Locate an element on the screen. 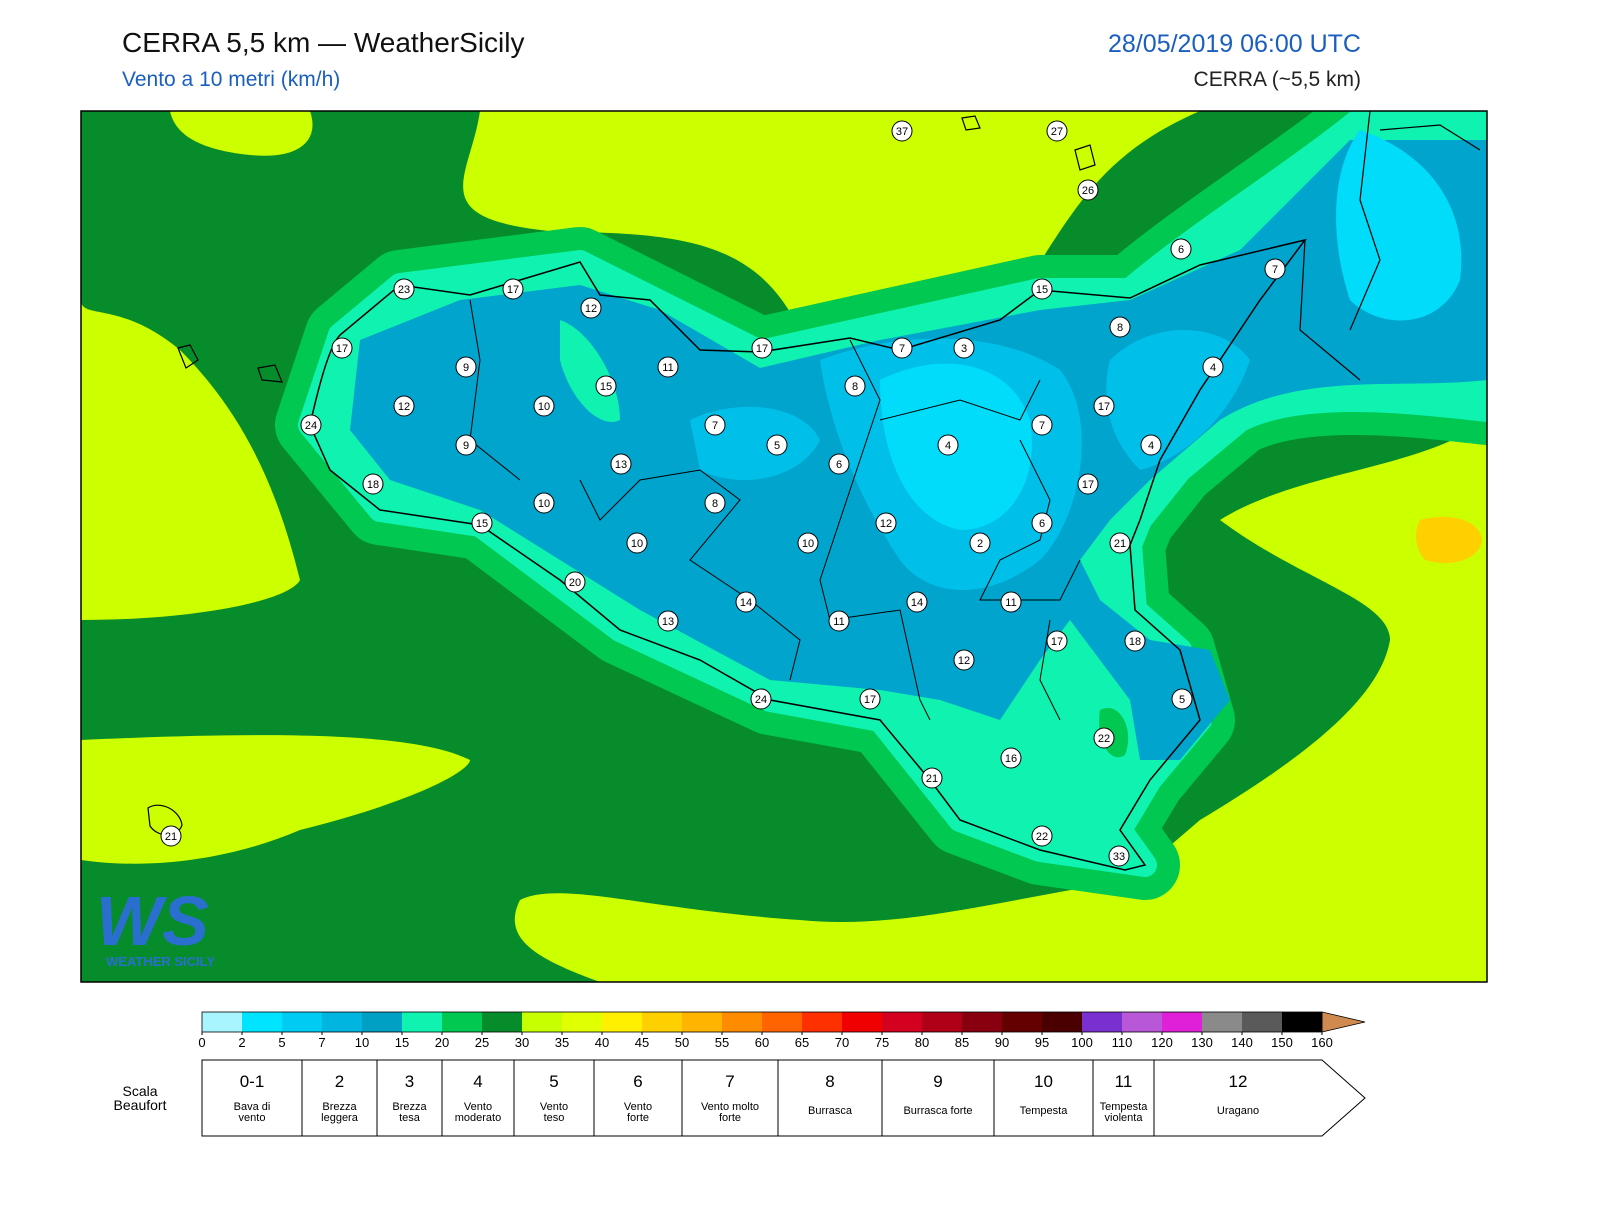 The image size is (1600, 1205). station-value: 21 is located at coordinates (1120, 544).